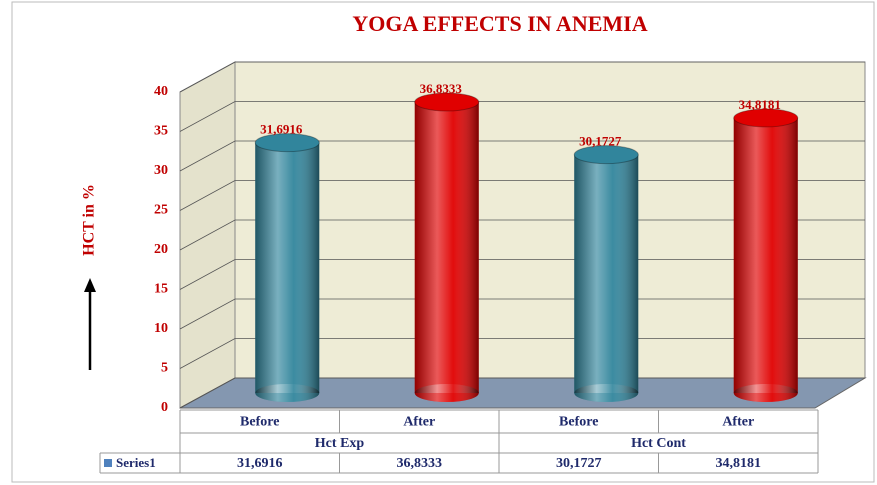  What do you see at coordinates (161, 249) in the screenshot?
I see `y-tick-label: 20` at bounding box center [161, 249].